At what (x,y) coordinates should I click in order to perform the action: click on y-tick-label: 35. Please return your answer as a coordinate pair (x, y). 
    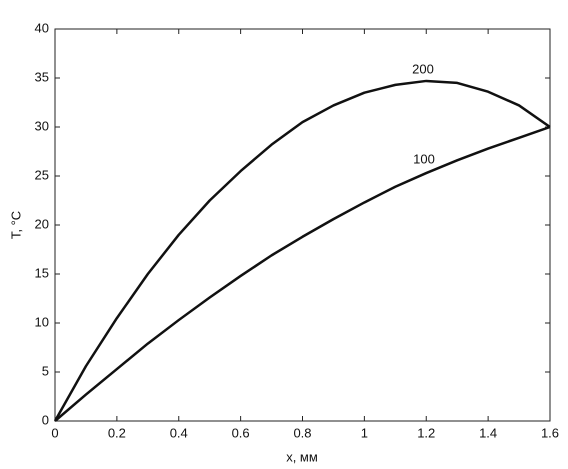
    Looking at the image, I should click on (42, 76).